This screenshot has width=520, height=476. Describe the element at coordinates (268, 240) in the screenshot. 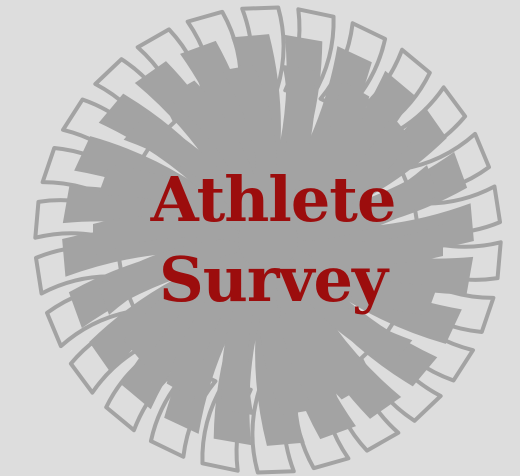

I see `pompom-center` at that location.